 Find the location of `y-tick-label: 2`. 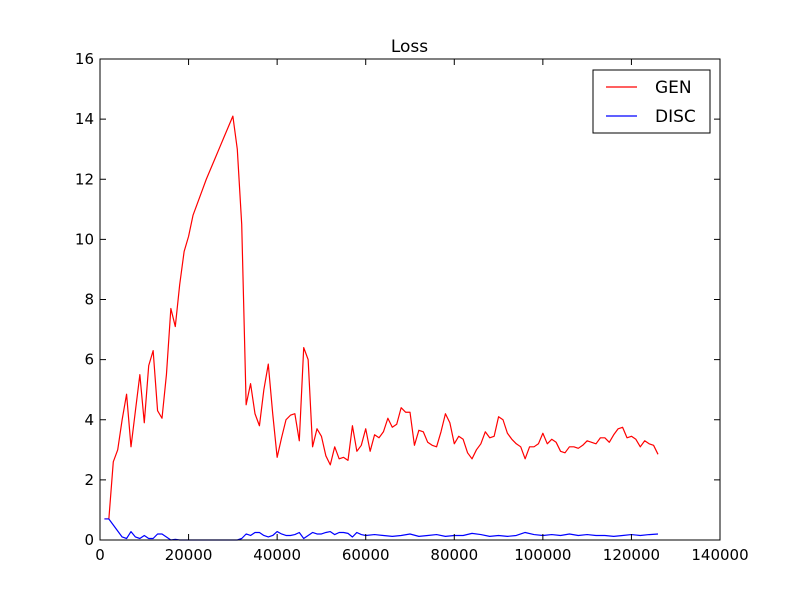

y-tick-label: 2 is located at coordinates (89, 480).